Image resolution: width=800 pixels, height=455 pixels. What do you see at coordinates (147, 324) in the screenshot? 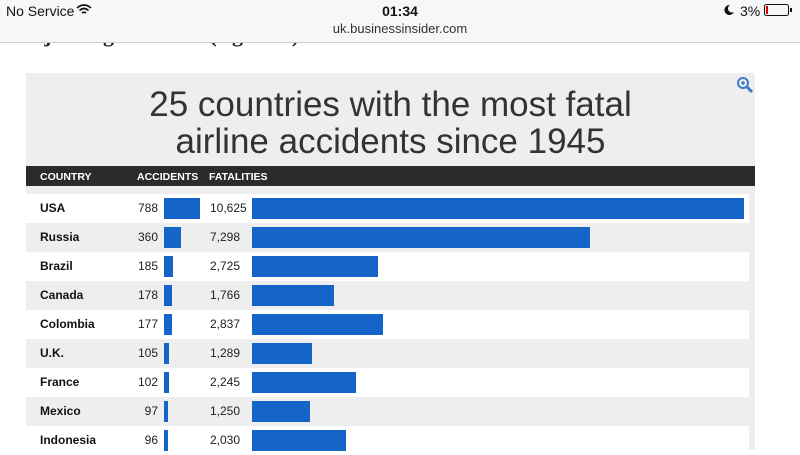
I see `accidents-label: 177` at bounding box center [147, 324].